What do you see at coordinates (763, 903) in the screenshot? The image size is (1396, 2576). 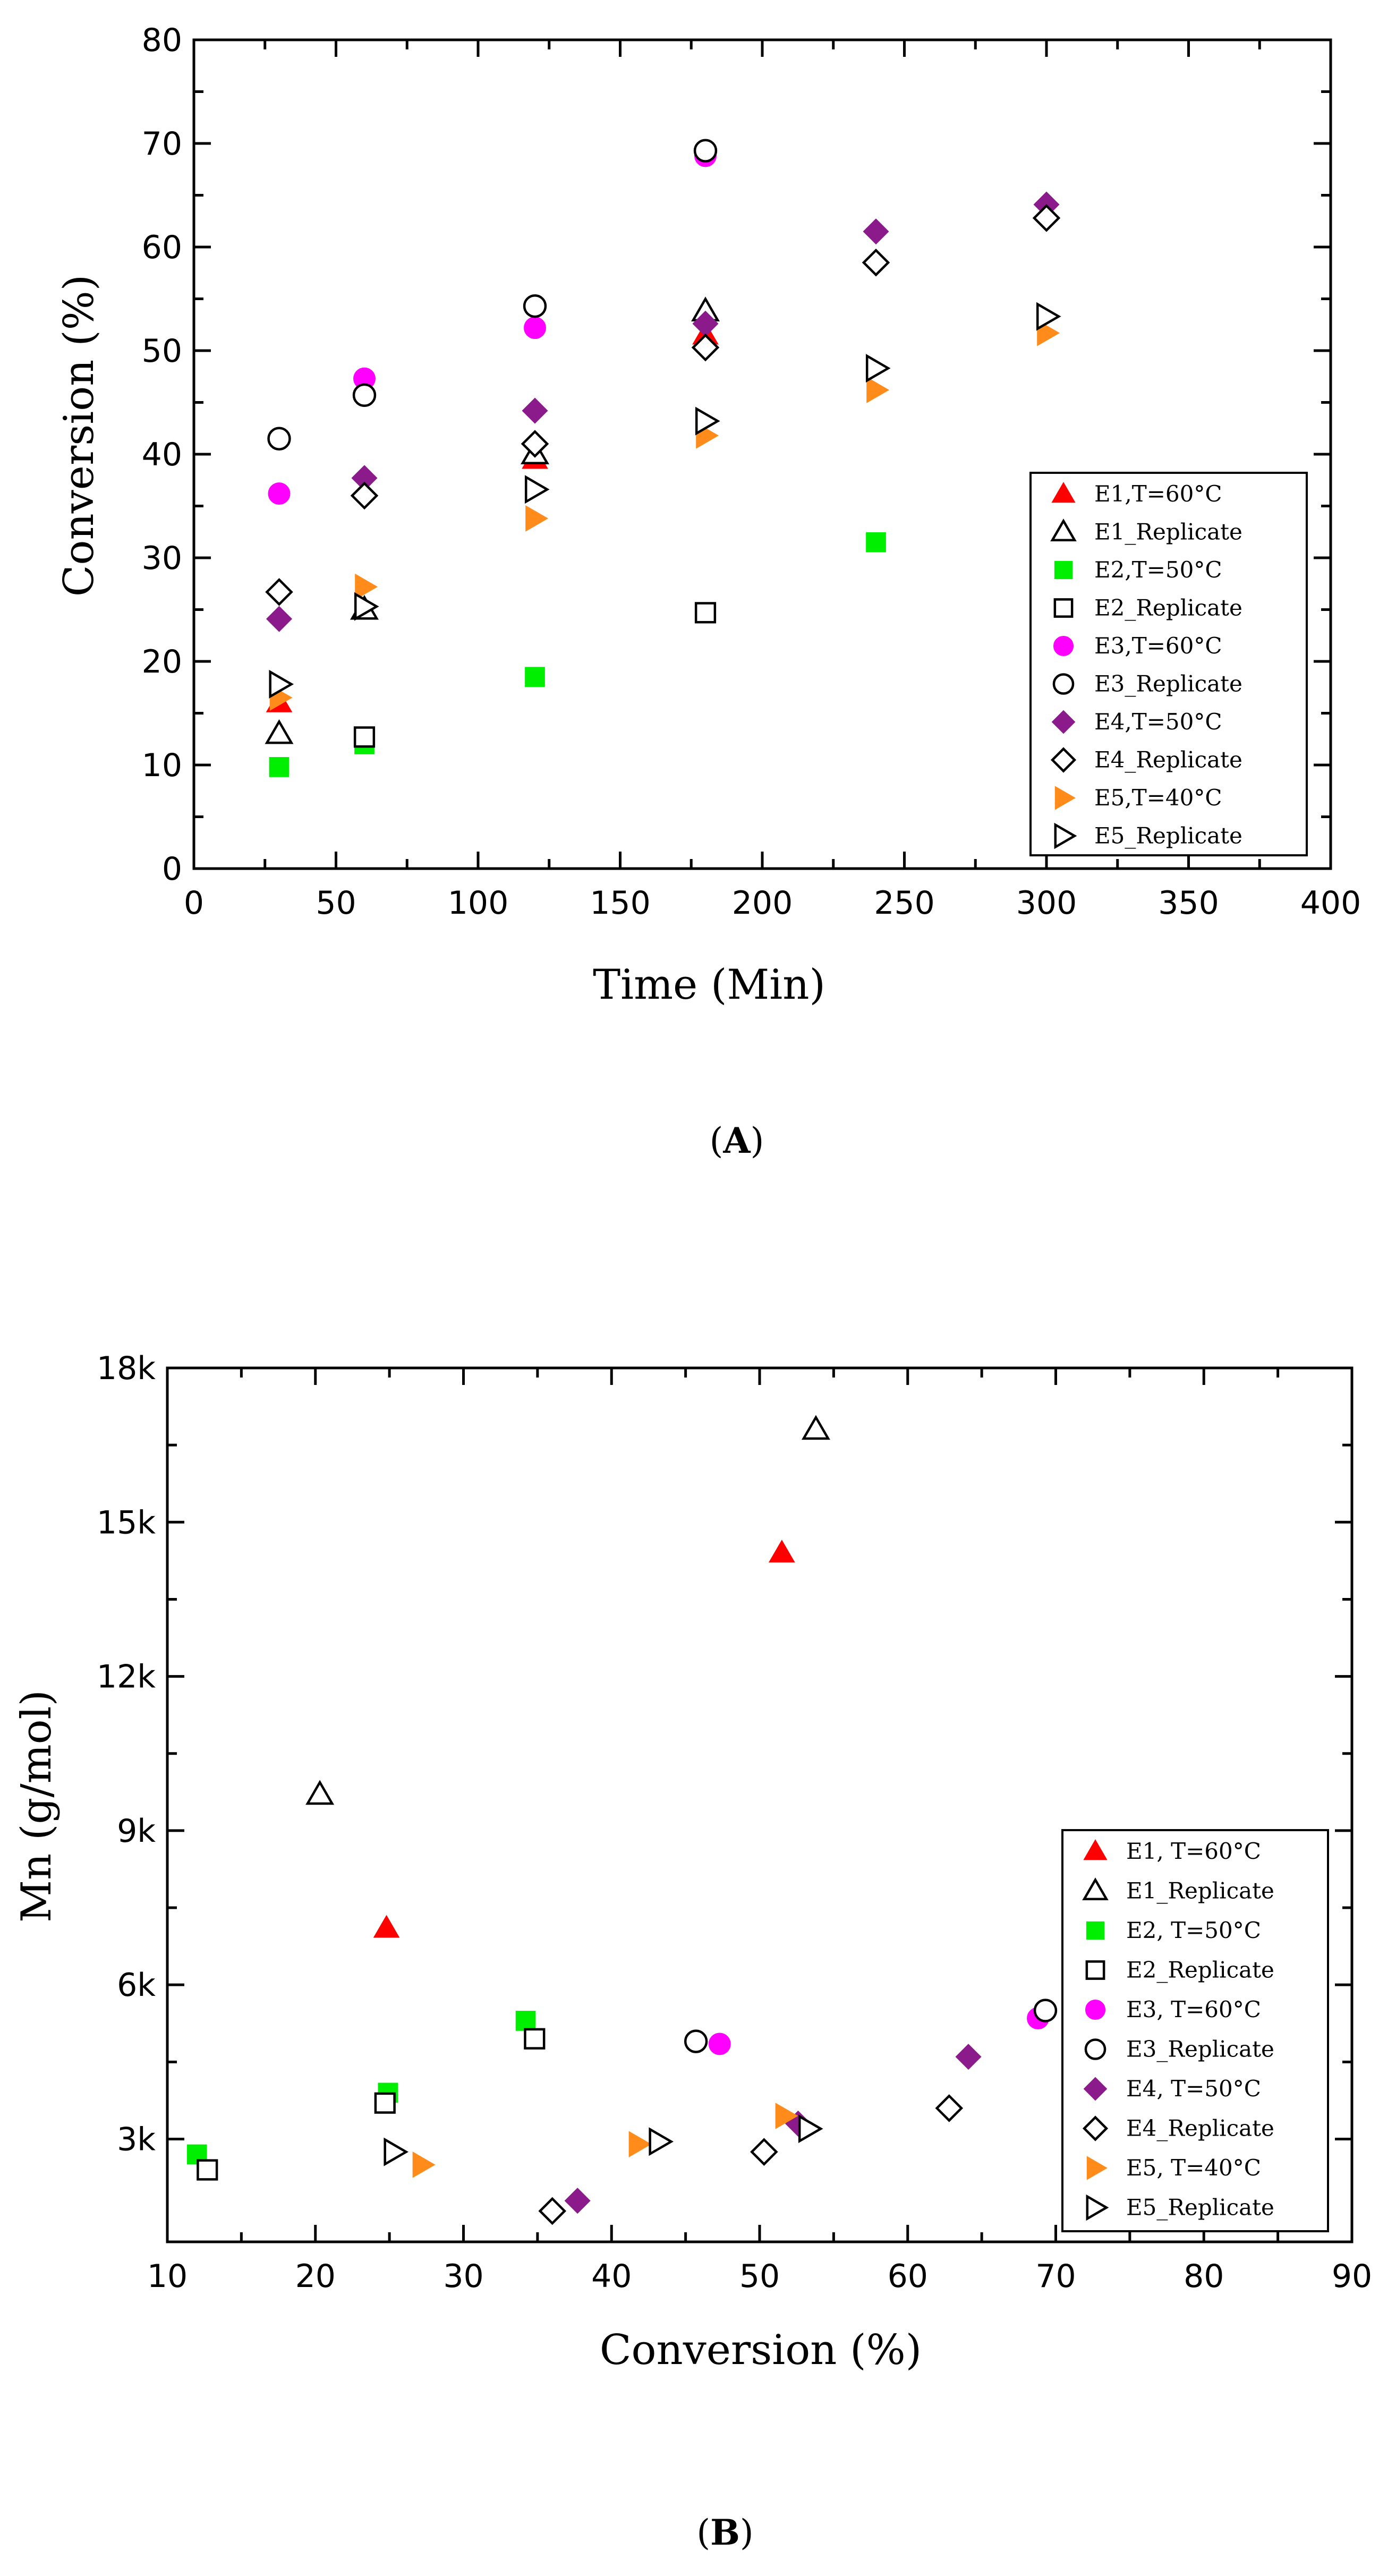 I see `panel-a-x-tick-label: 200` at bounding box center [763, 903].